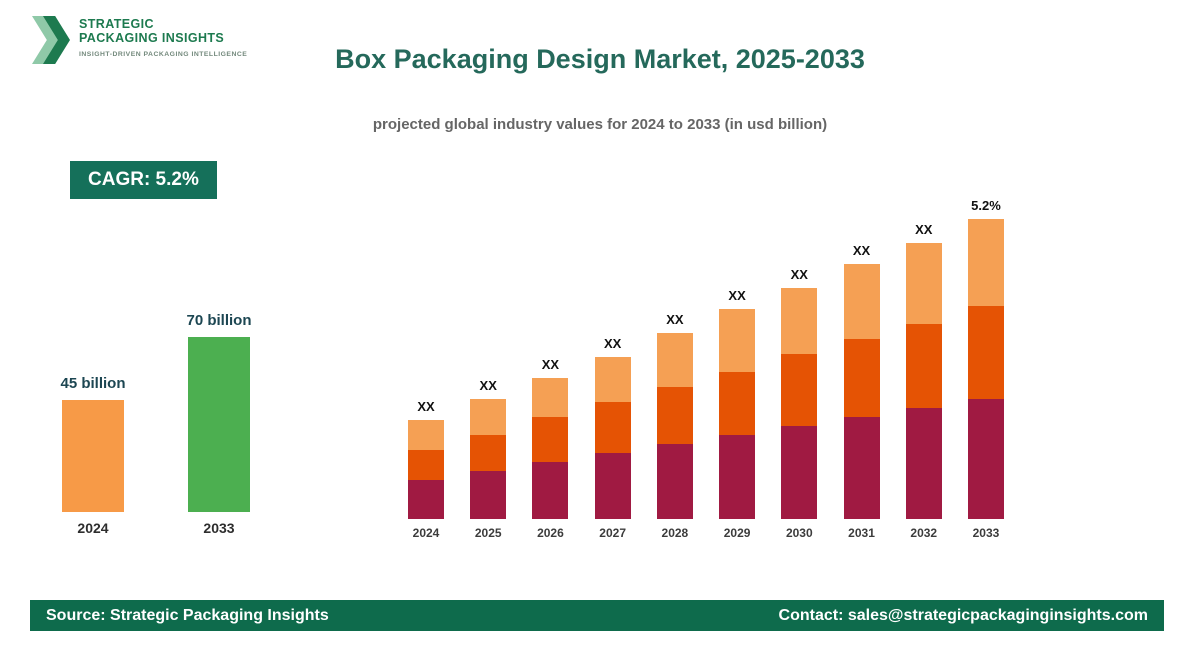 This screenshot has height=650, width=1200. What do you see at coordinates (861, 533) in the screenshot?
I see `stack-x-label: 2031` at bounding box center [861, 533].